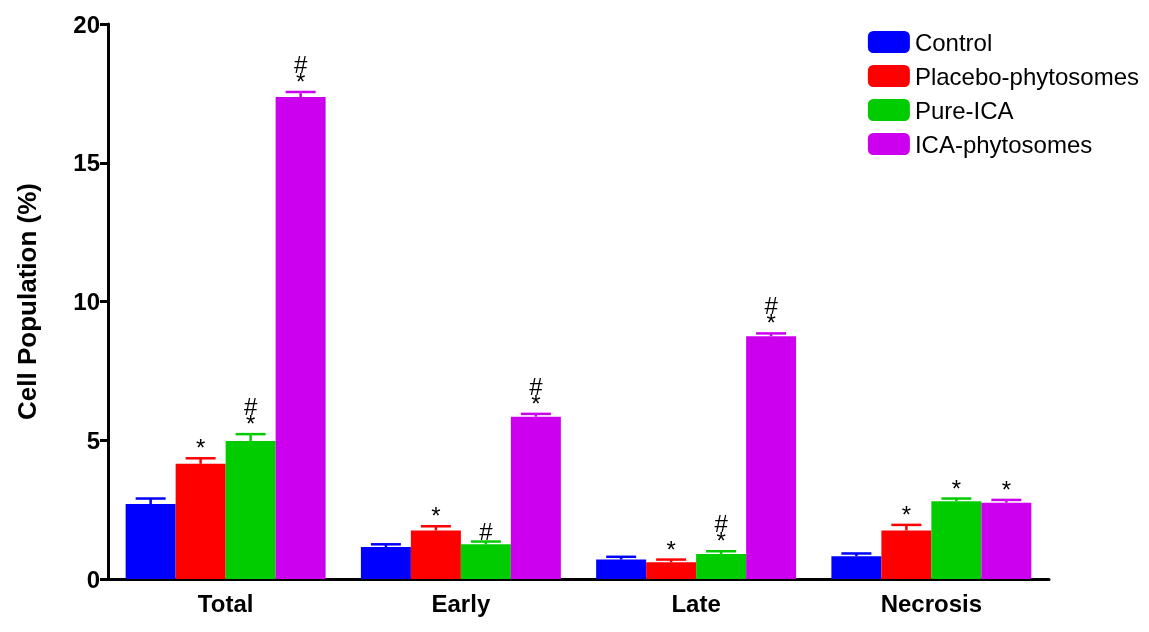 This screenshot has width=1149, height=632. I want to click on y-axis-title: Cell Population (%), so click(27, 301).